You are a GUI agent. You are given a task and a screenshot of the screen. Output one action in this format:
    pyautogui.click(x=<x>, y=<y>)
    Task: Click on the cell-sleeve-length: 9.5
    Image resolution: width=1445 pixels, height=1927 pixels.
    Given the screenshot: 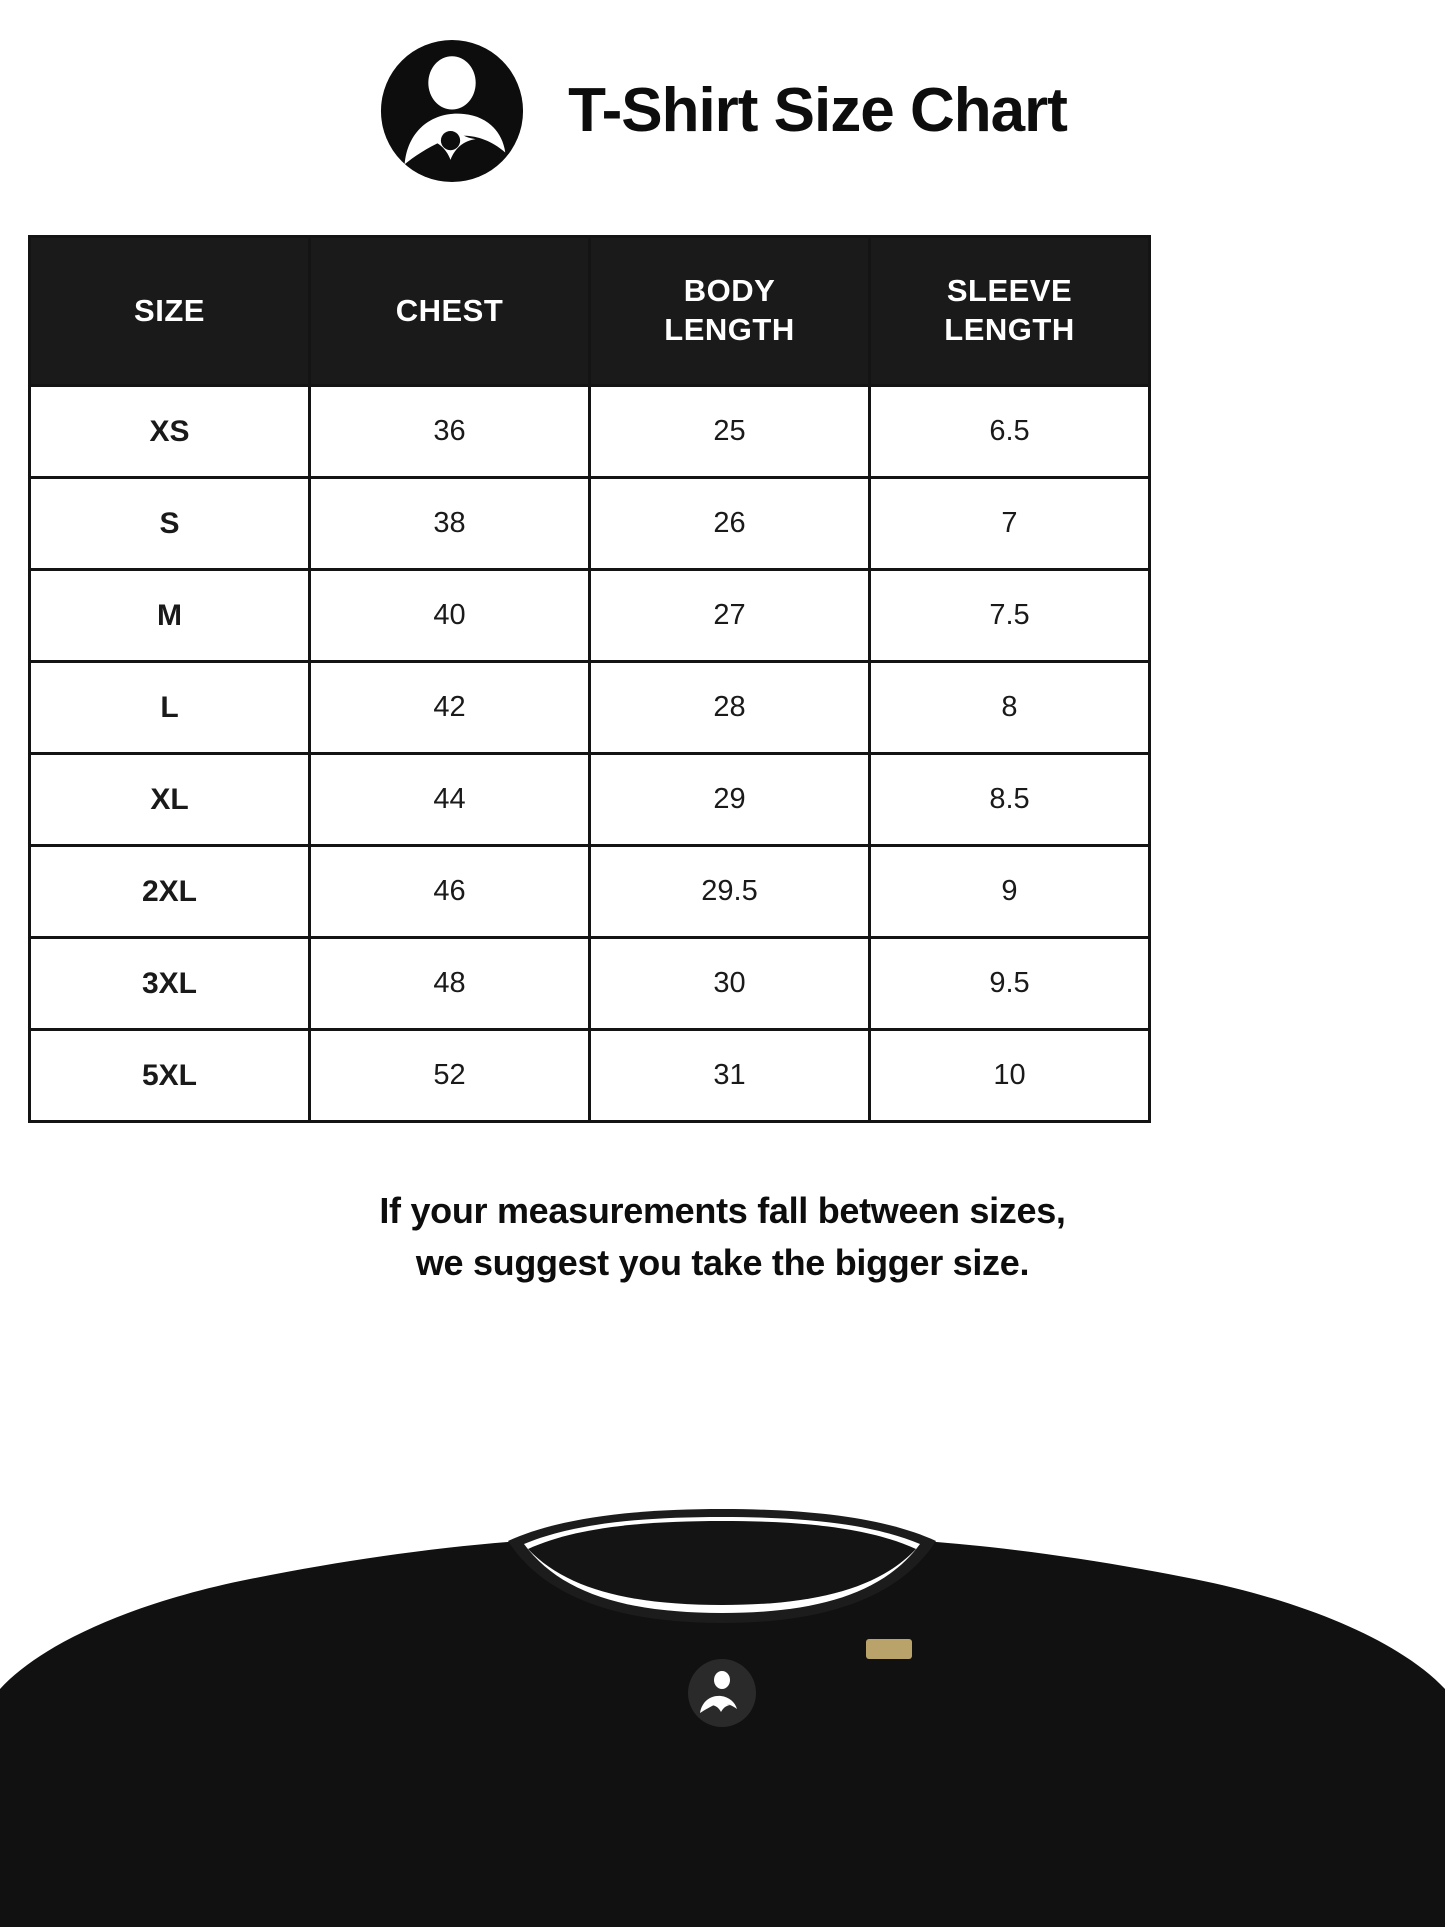 What is the action you would take?
    pyautogui.click(x=1009, y=983)
    